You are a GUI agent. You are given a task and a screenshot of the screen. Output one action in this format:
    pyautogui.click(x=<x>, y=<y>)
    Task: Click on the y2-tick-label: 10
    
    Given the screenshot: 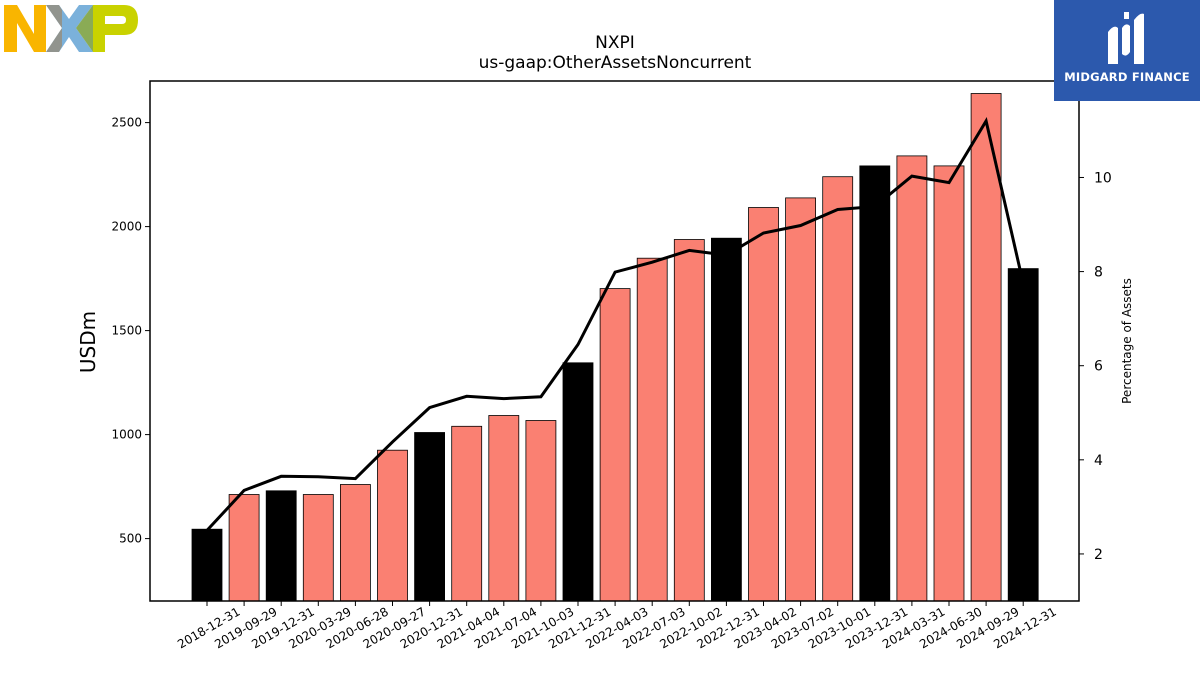 What is the action you would take?
    pyautogui.click(x=1103, y=178)
    